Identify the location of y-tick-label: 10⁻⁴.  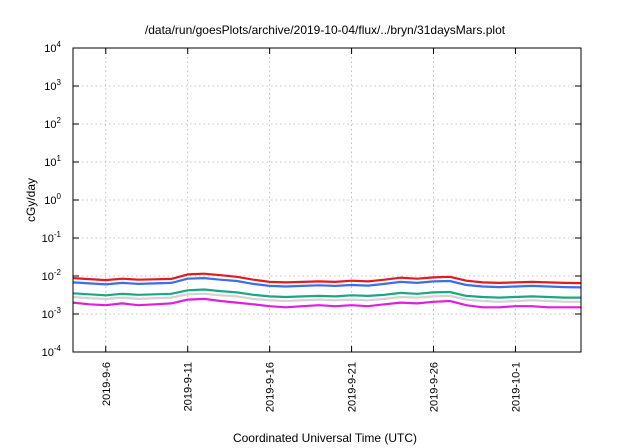
(52, 351).